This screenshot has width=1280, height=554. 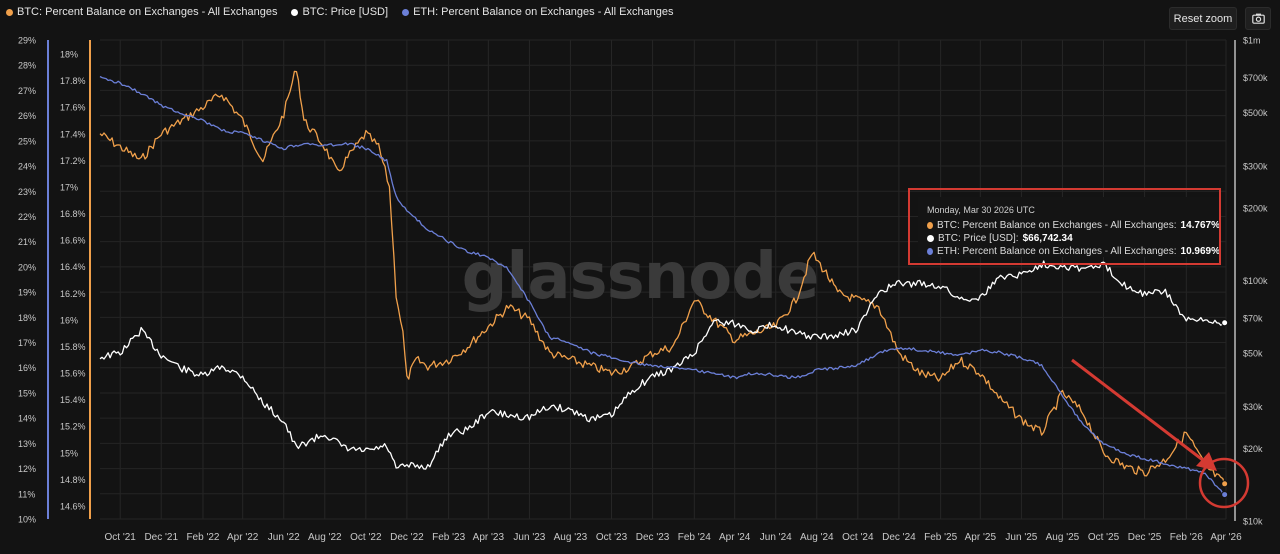 What do you see at coordinates (1253, 353) in the screenshot?
I see `price-tick-label: $50k` at bounding box center [1253, 353].